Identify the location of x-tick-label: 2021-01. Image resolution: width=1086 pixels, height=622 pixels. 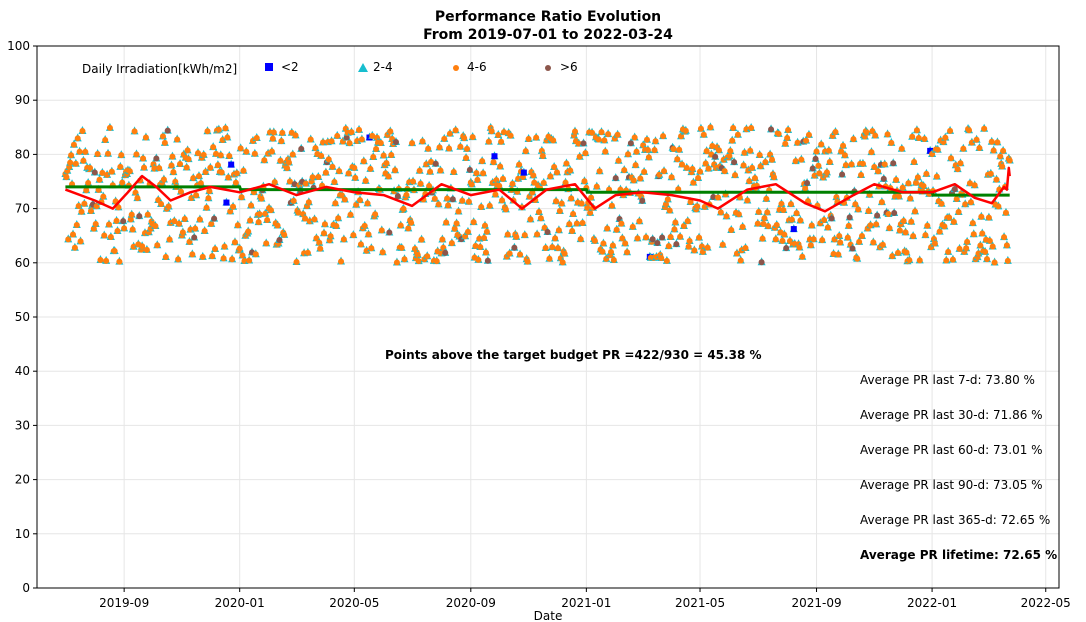
(586, 603).